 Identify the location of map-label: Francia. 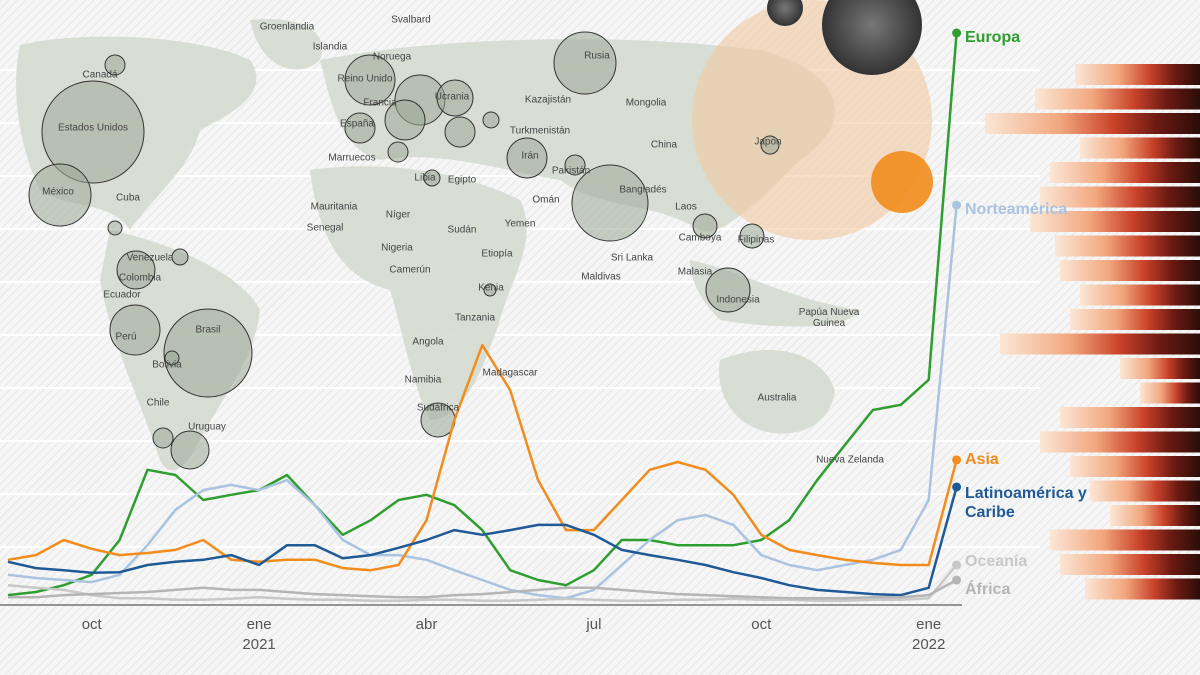
(380, 103).